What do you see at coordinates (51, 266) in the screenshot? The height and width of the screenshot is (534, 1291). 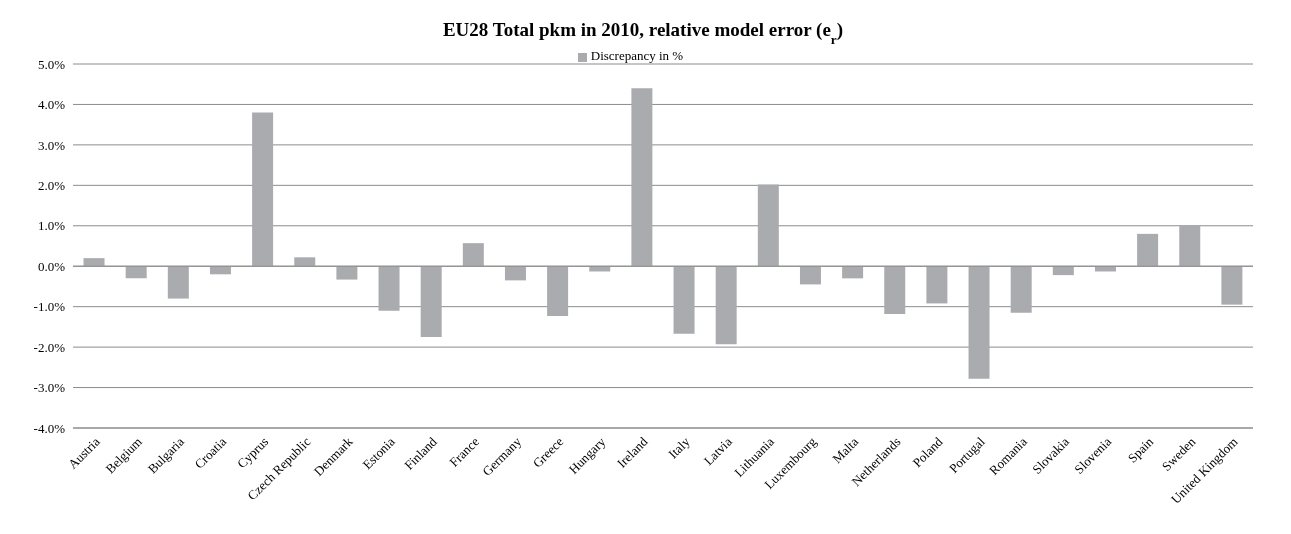 I see `y-tick-label: 0.0%` at bounding box center [51, 266].